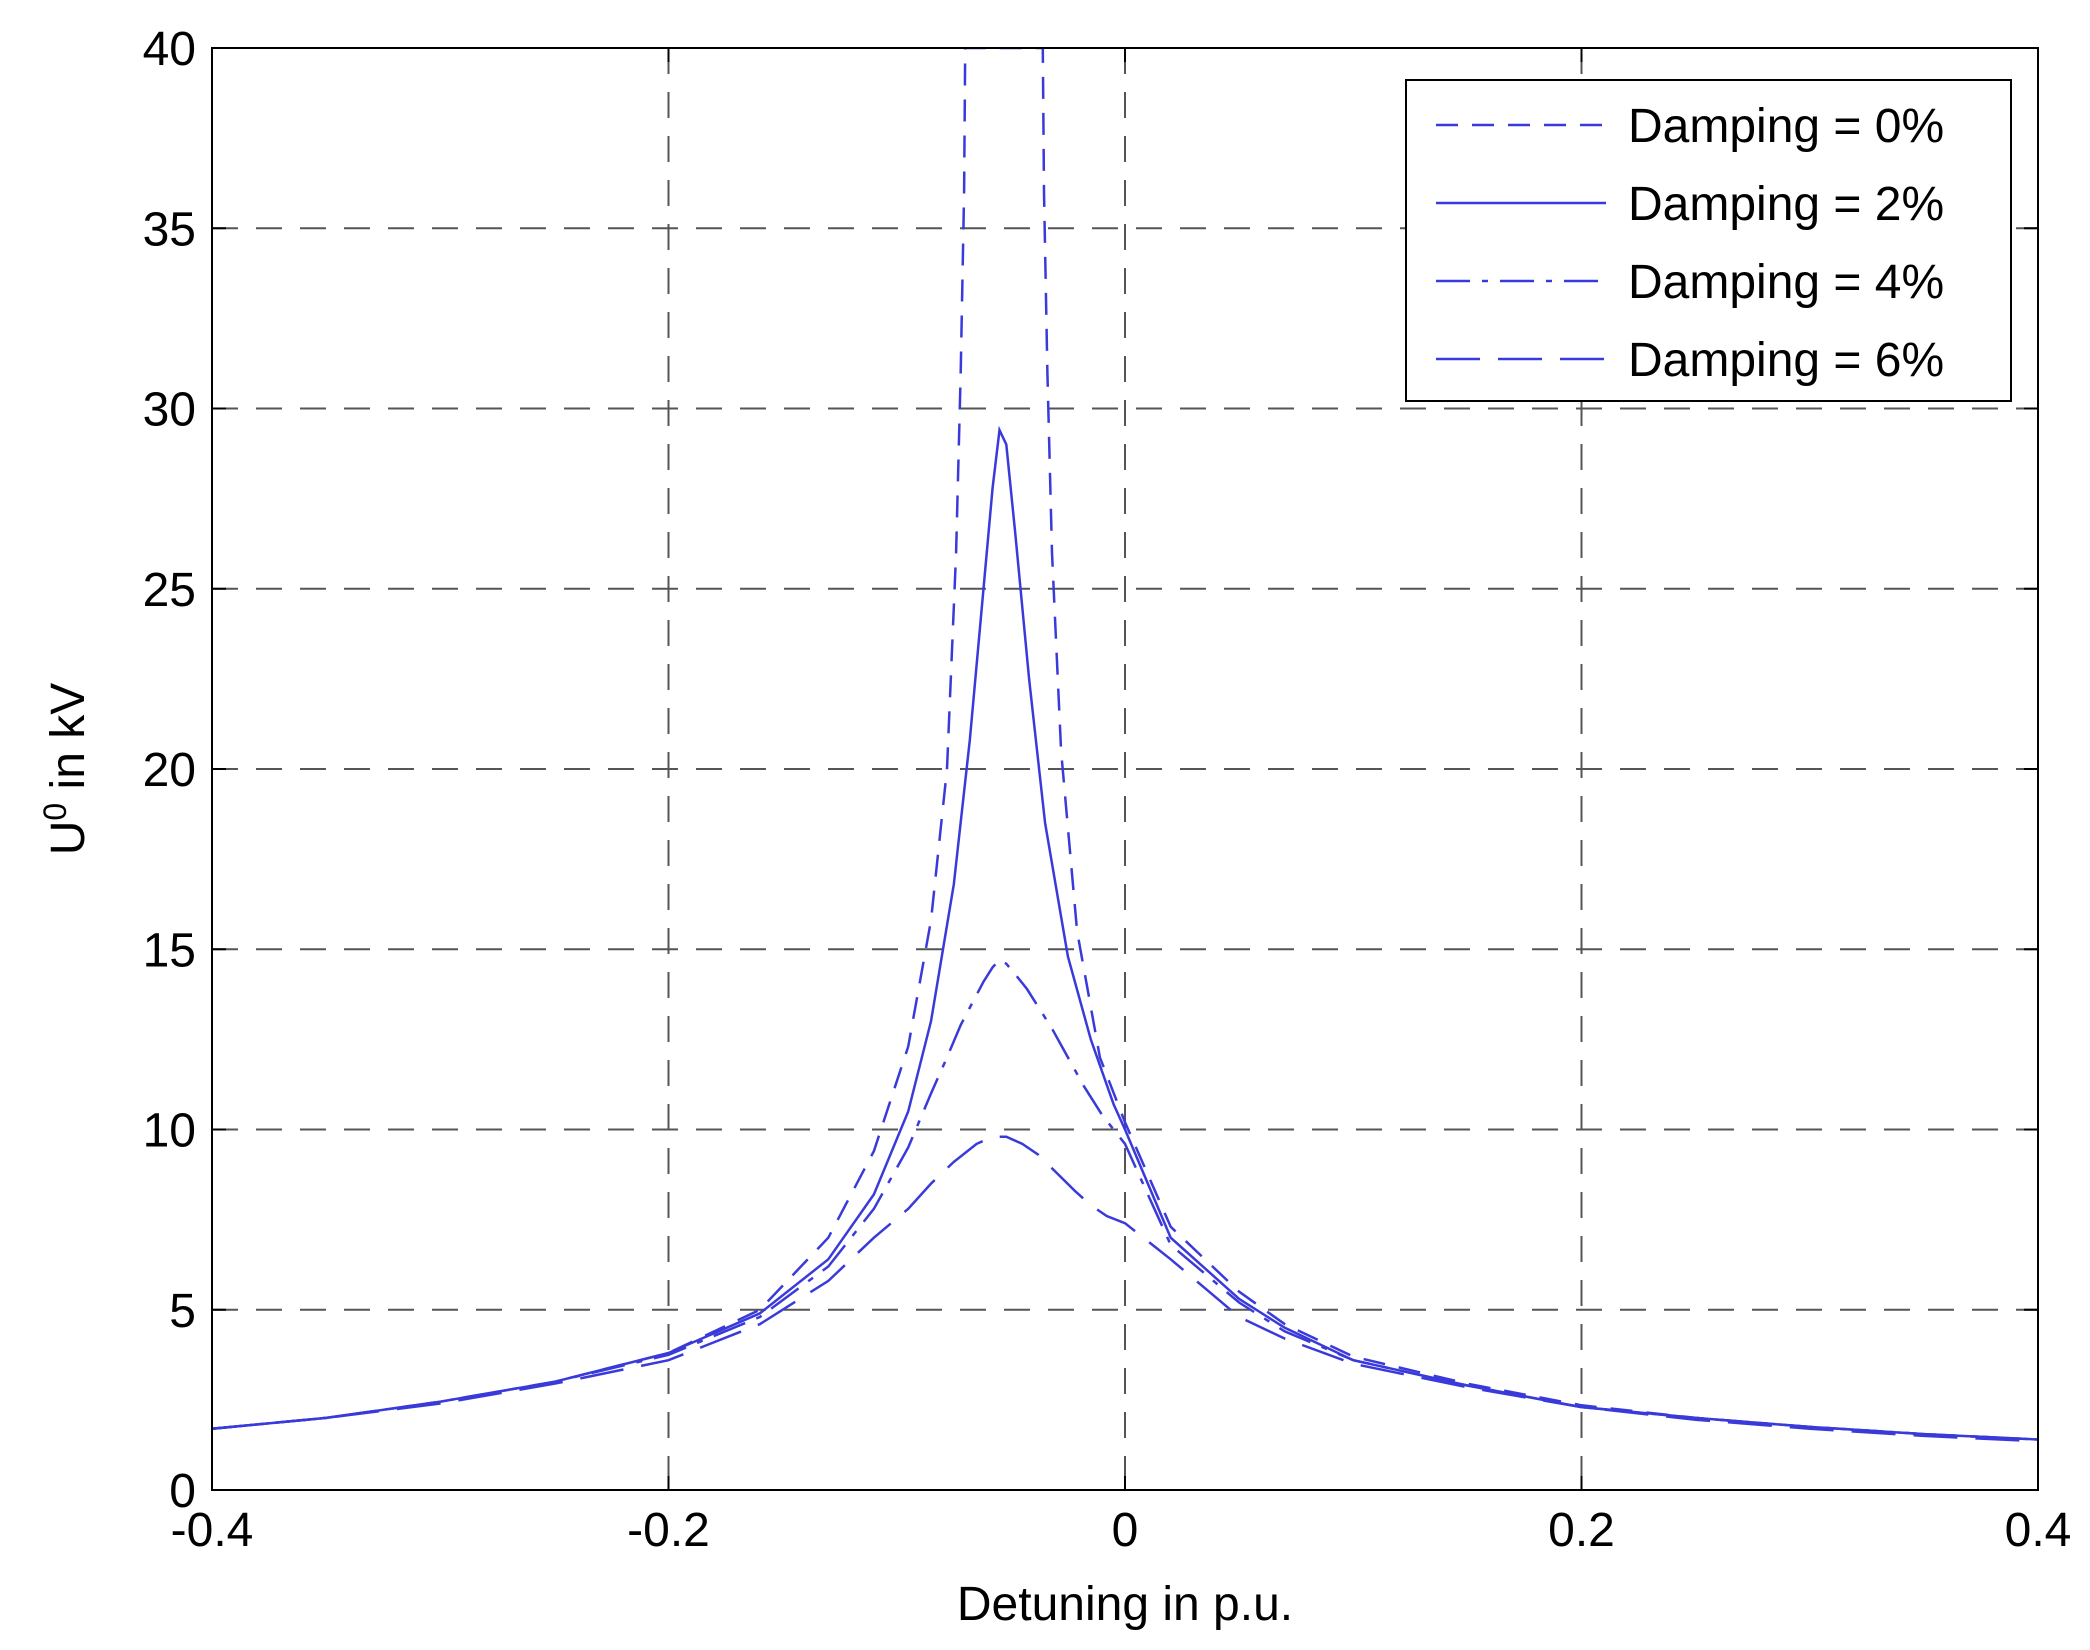  What do you see at coordinates (55, 812) in the screenshot?
I see `y-axis-label-superscript: 0` at bounding box center [55, 812].